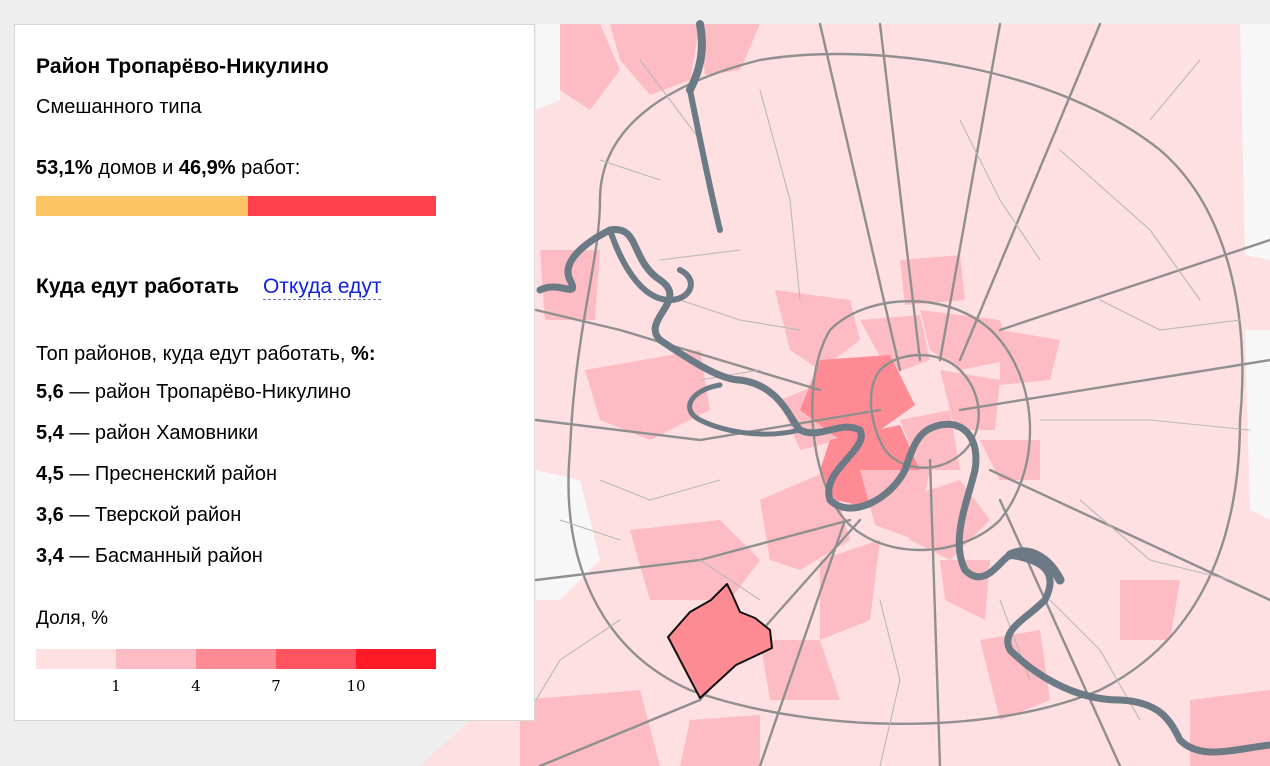  Describe the element at coordinates (322, 287) in the screenshot. I see `tab-where-from: Откуда едут` at that location.